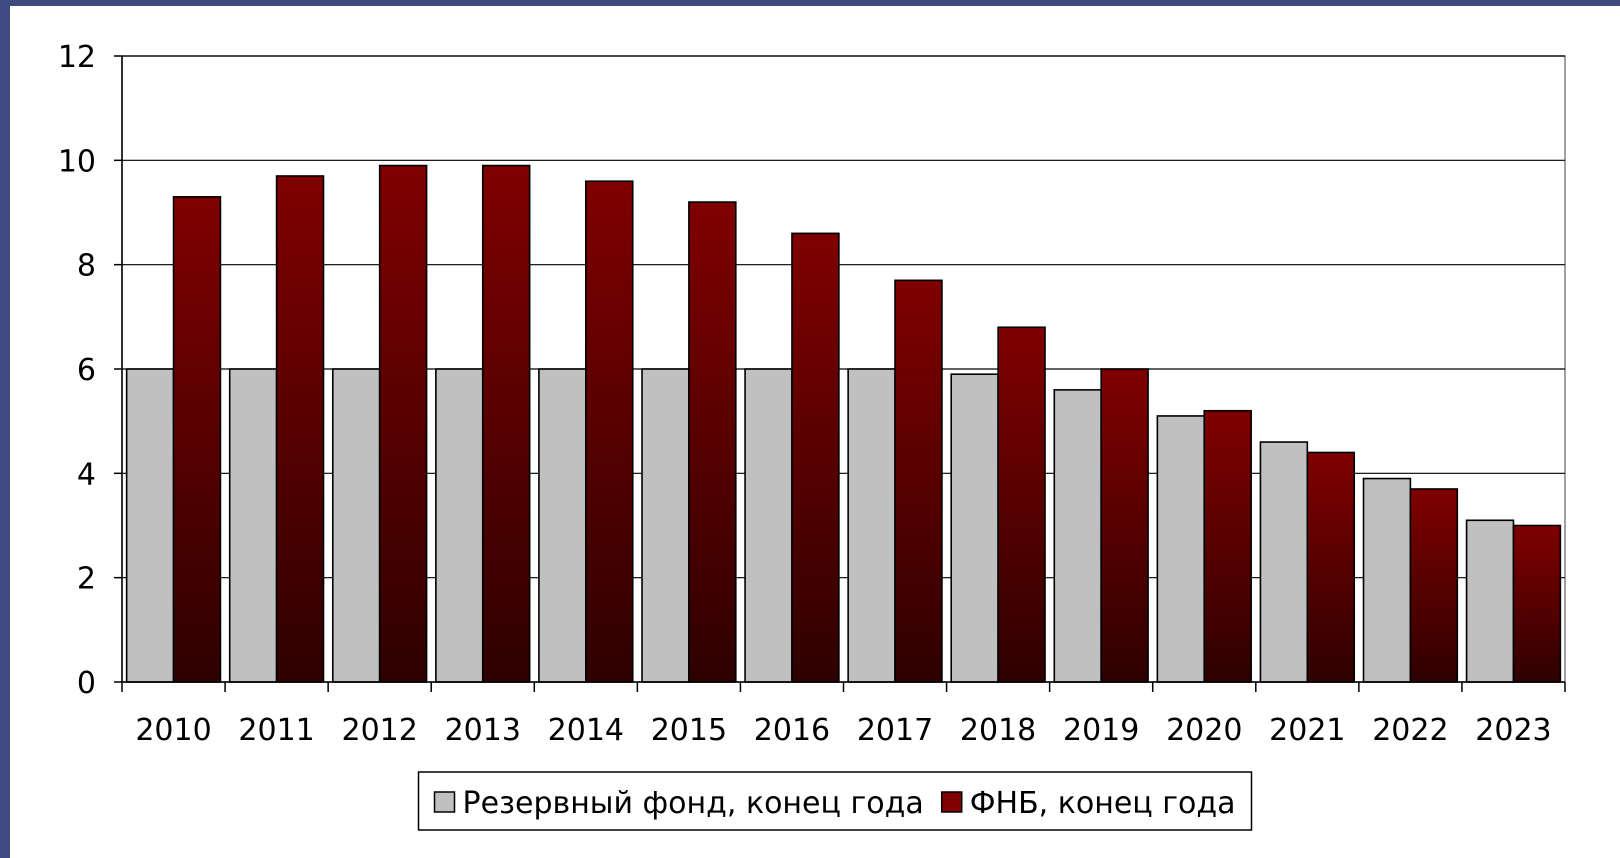 The width and height of the screenshot is (1620, 858). Describe the element at coordinates (86, 683) in the screenshot. I see `y-tick-label: 0` at that location.